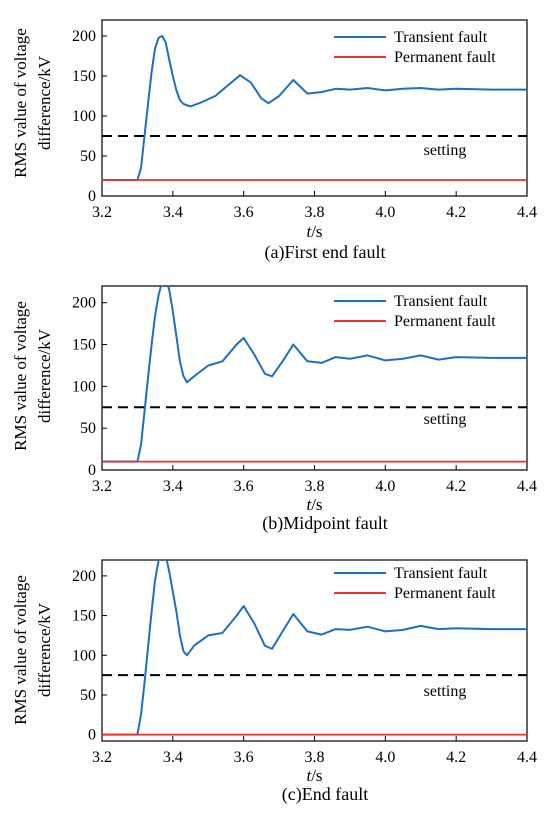 This screenshot has width=550, height=815. I want to click on panel-caption: (b)Midpoint fault, so click(324, 523).